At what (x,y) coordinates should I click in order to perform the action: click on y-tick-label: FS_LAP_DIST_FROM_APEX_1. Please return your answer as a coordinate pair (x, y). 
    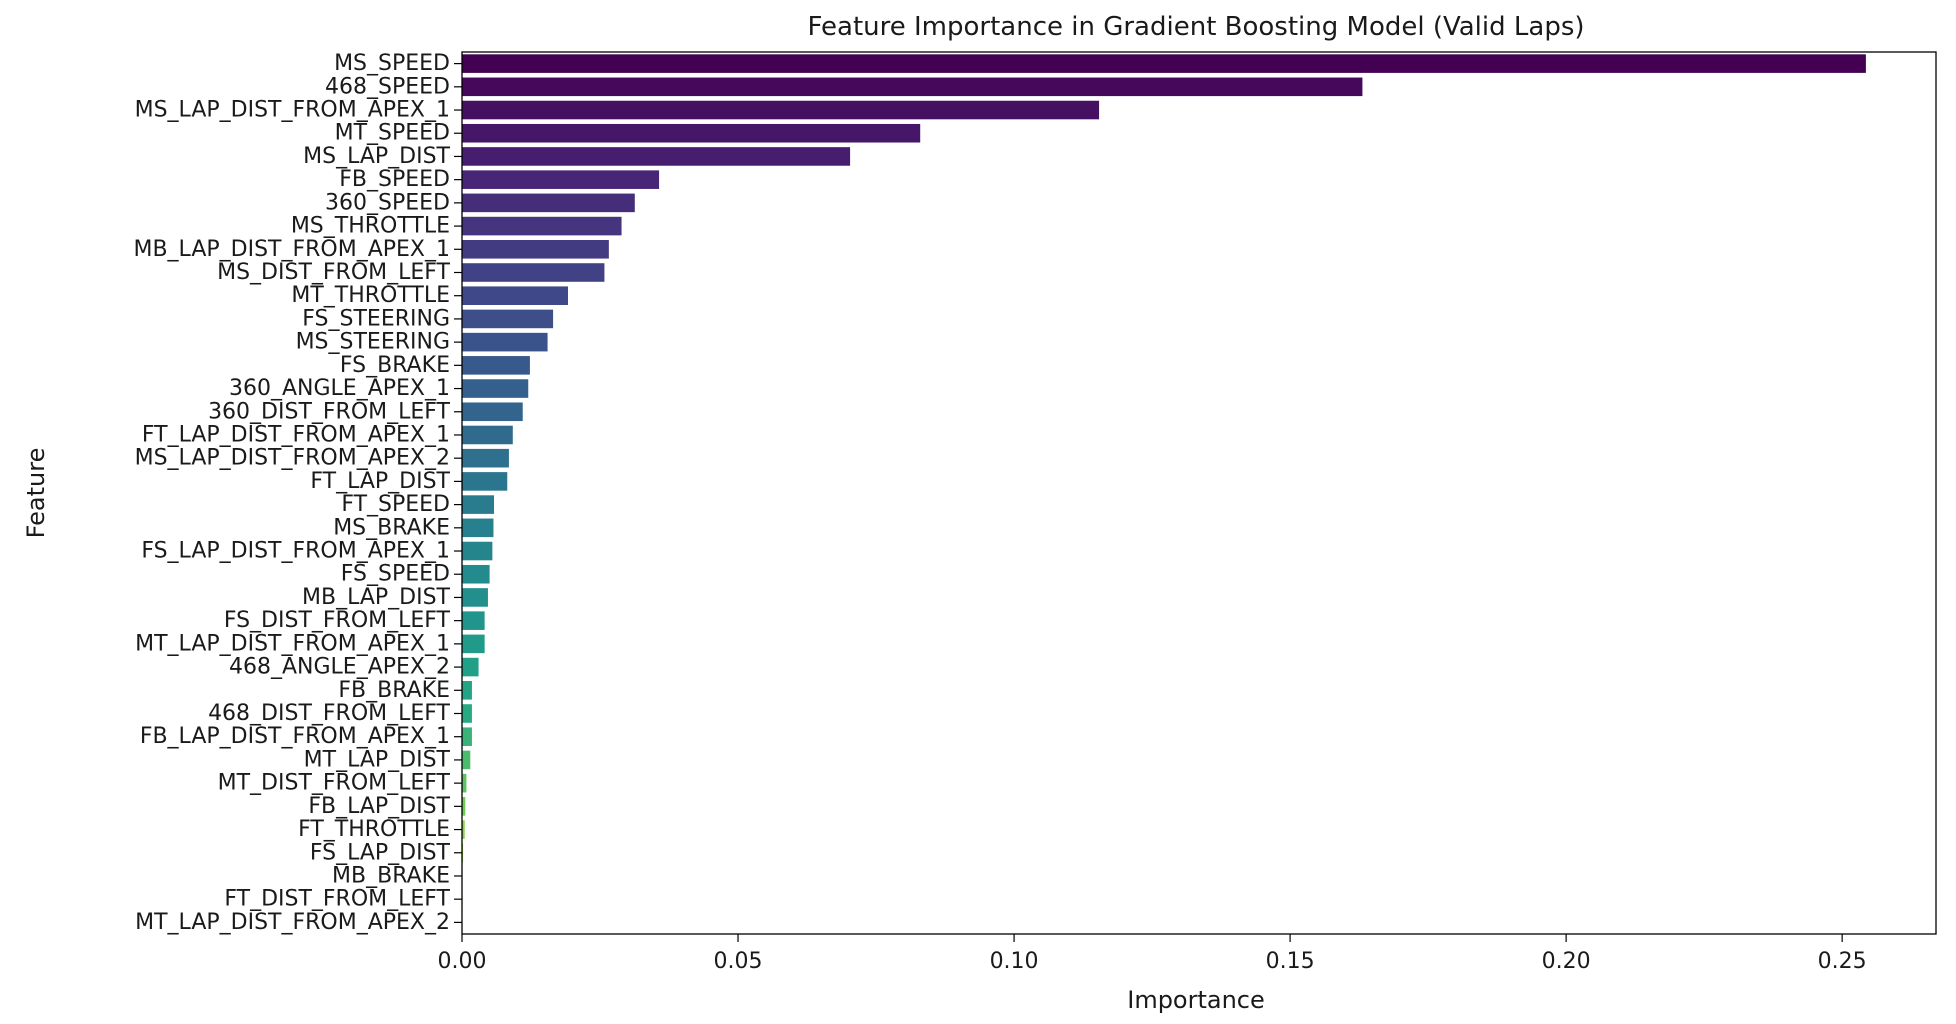
    Looking at the image, I should click on (295, 551).